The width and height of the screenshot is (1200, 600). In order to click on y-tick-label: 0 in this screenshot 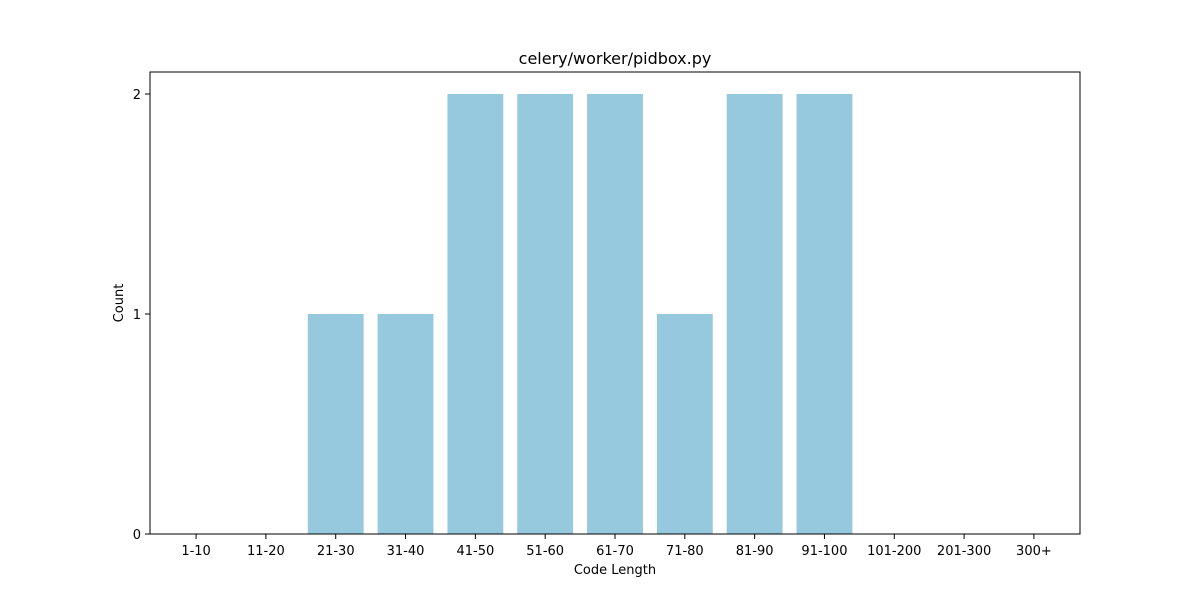, I will do `click(137, 535)`.